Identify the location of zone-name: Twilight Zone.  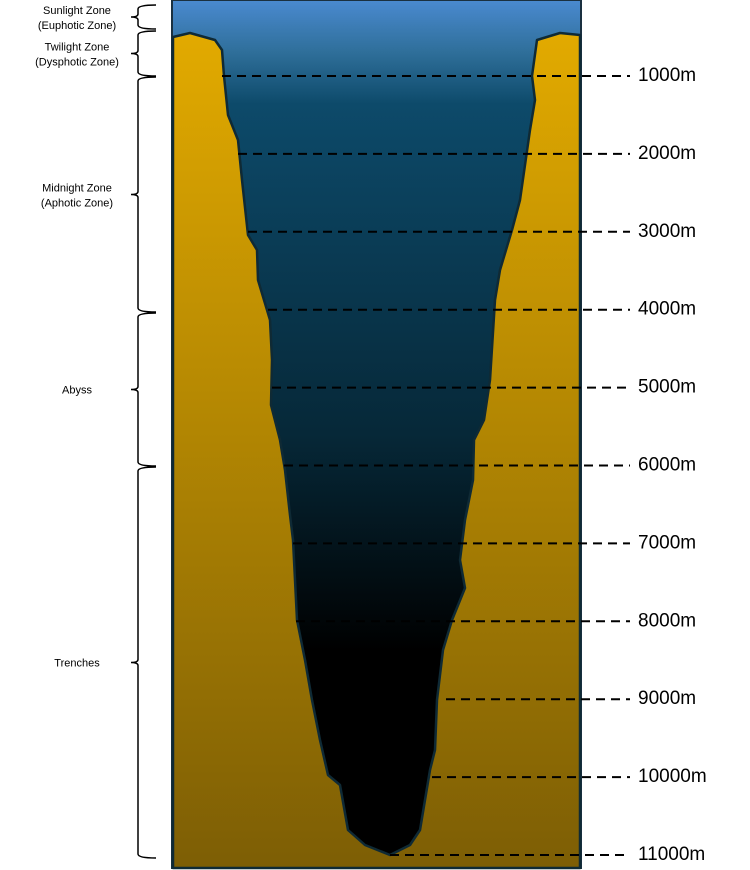
(77, 48).